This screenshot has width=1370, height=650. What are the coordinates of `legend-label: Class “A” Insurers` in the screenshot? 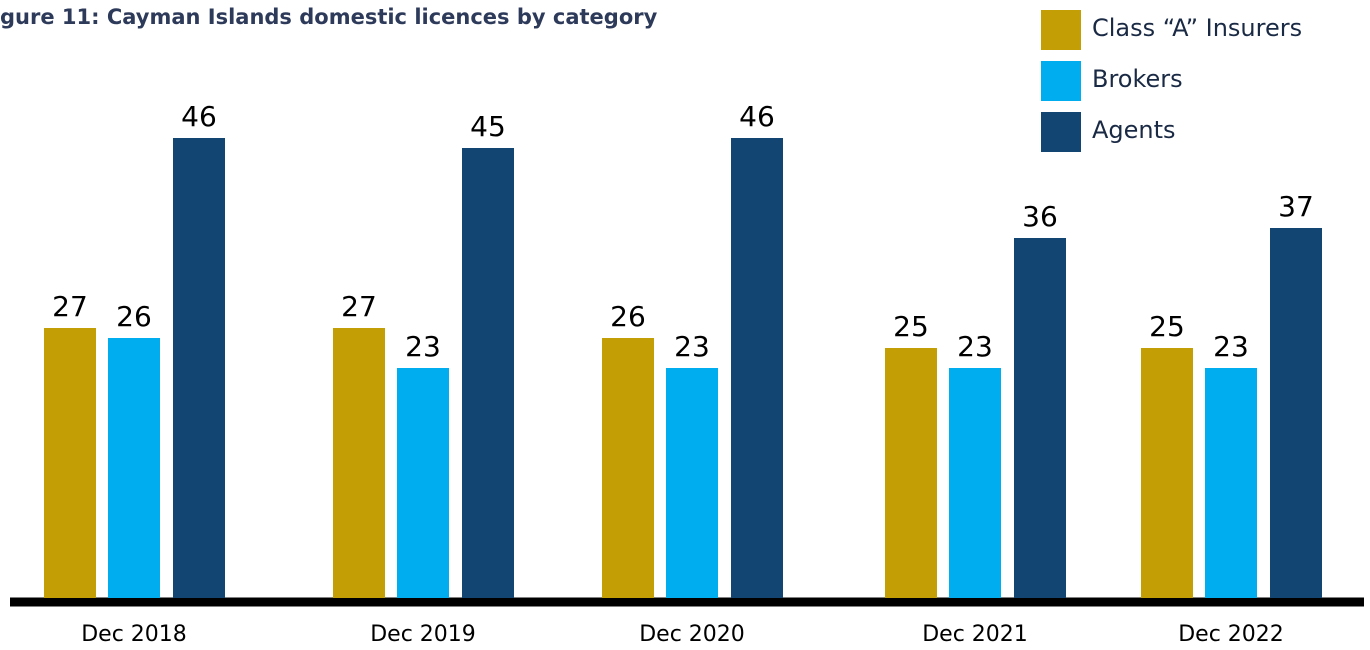 It's located at (1197, 28).